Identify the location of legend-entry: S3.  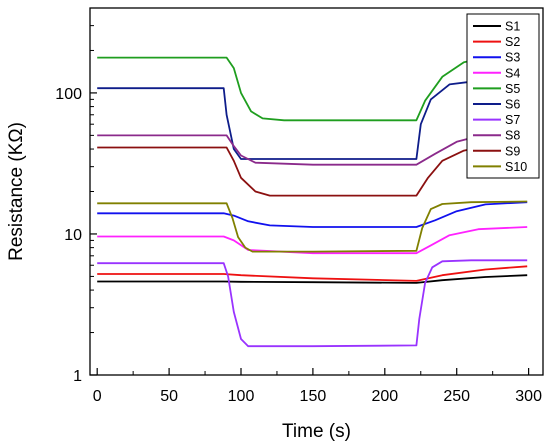
(512, 58).